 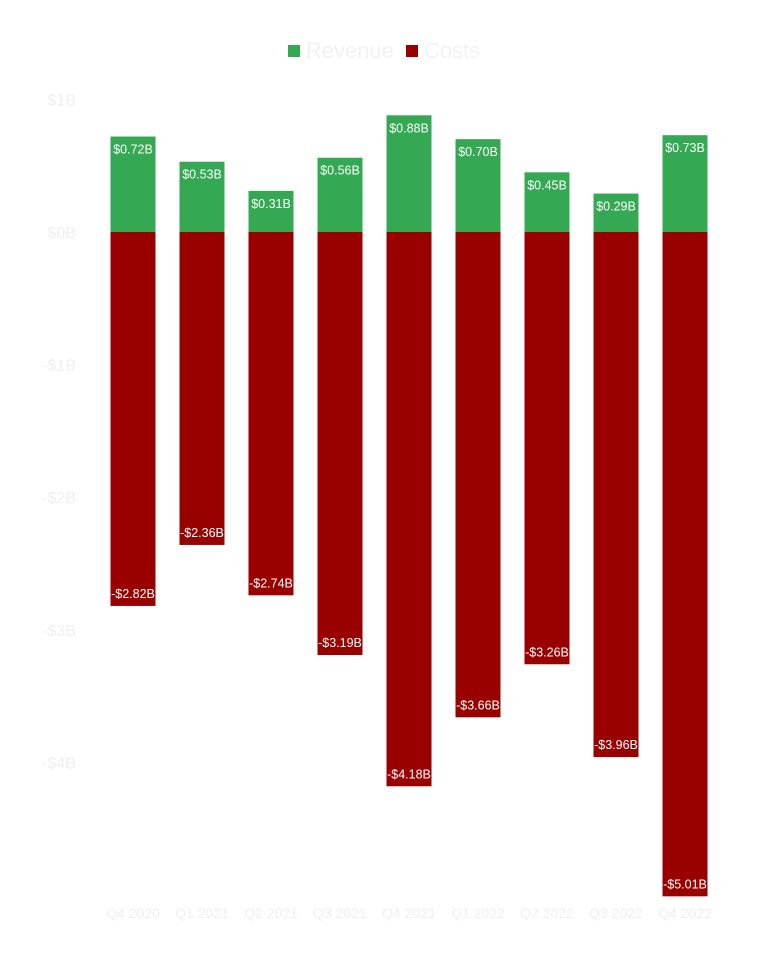 What do you see at coordinates (685, 148) in the screenshot?
I see `revenue-data-label: $0.73B` at bounding box center [685, 148].